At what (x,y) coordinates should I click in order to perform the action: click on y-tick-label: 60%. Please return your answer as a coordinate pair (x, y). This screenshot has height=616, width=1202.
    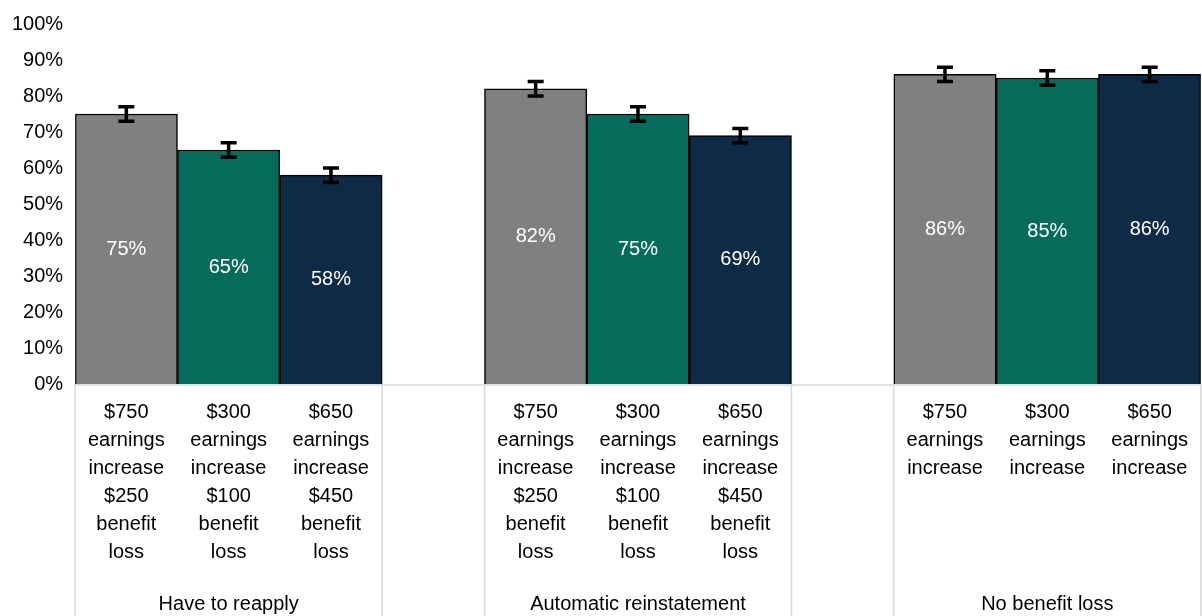
    Looking at the image, I should click on (43, 166).